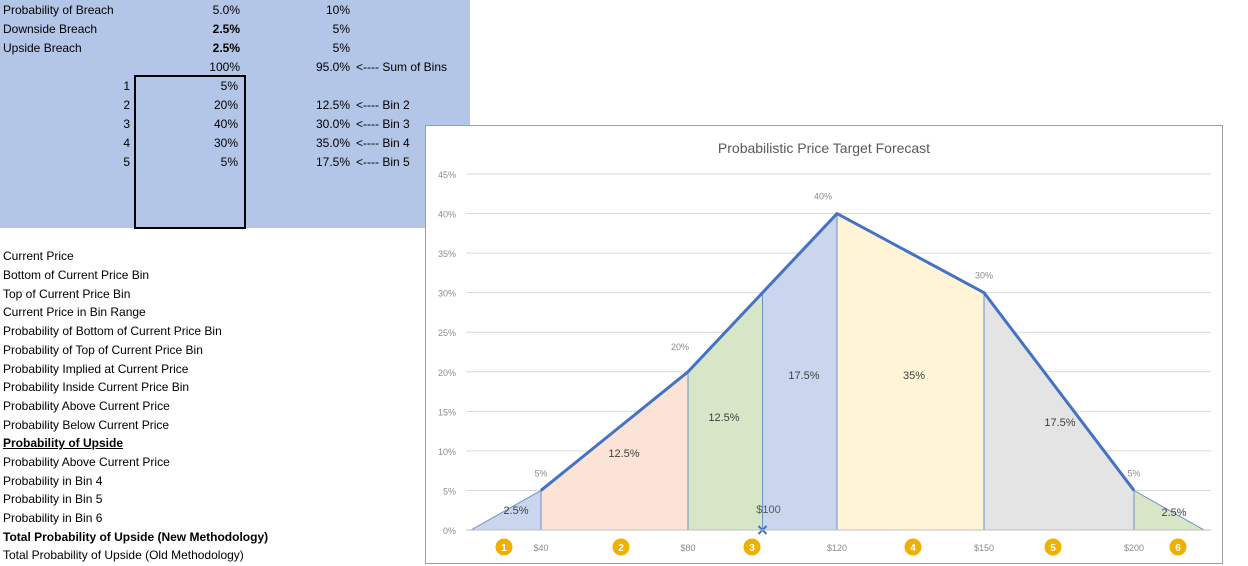 Image resolution: width=1248 pixels, height=566 pixels. What do you see at coordinates (225, 105) in the screenshot?
I see `bin-prob: 20%` at bounding box center [225, 105].